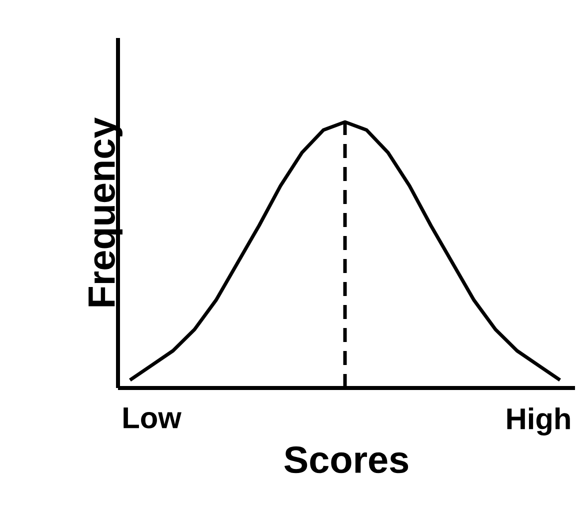 The image size is (581, 508). Describe the element at coordinates (153, 418) in the screenshot. I see `x-tick-label: Low` at that location.